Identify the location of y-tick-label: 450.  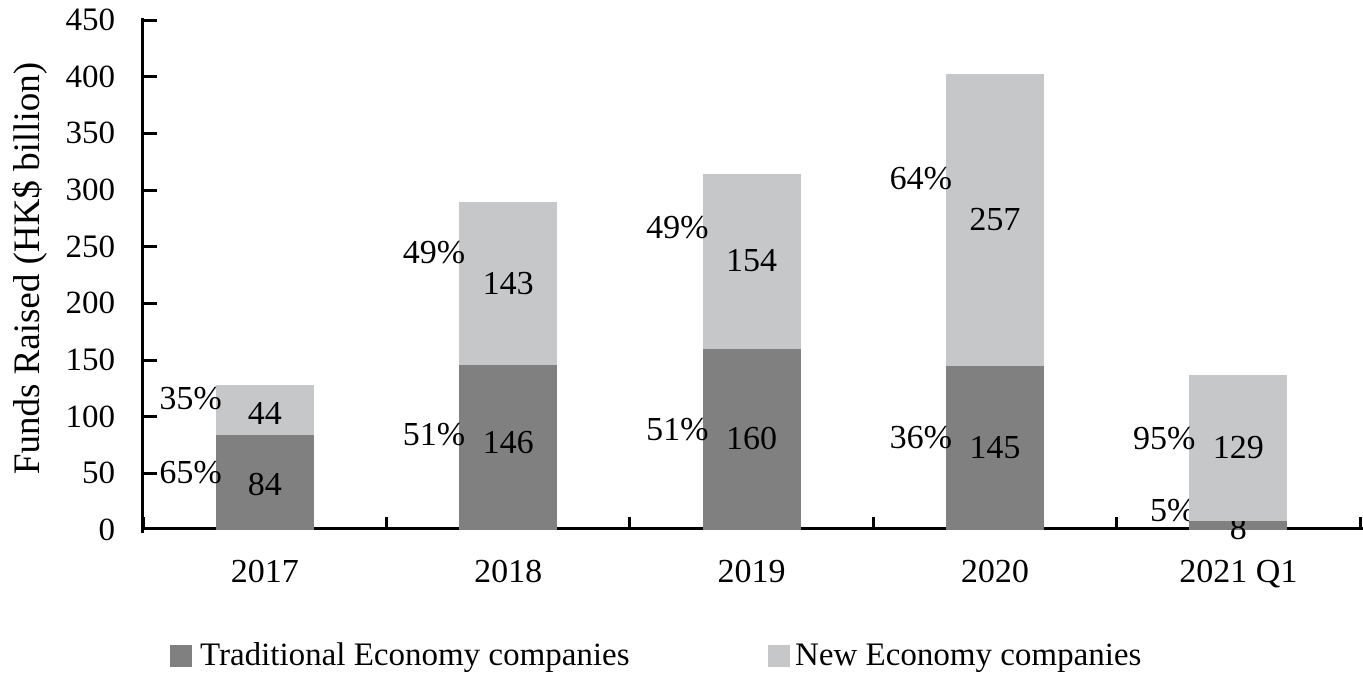
(90, 20).